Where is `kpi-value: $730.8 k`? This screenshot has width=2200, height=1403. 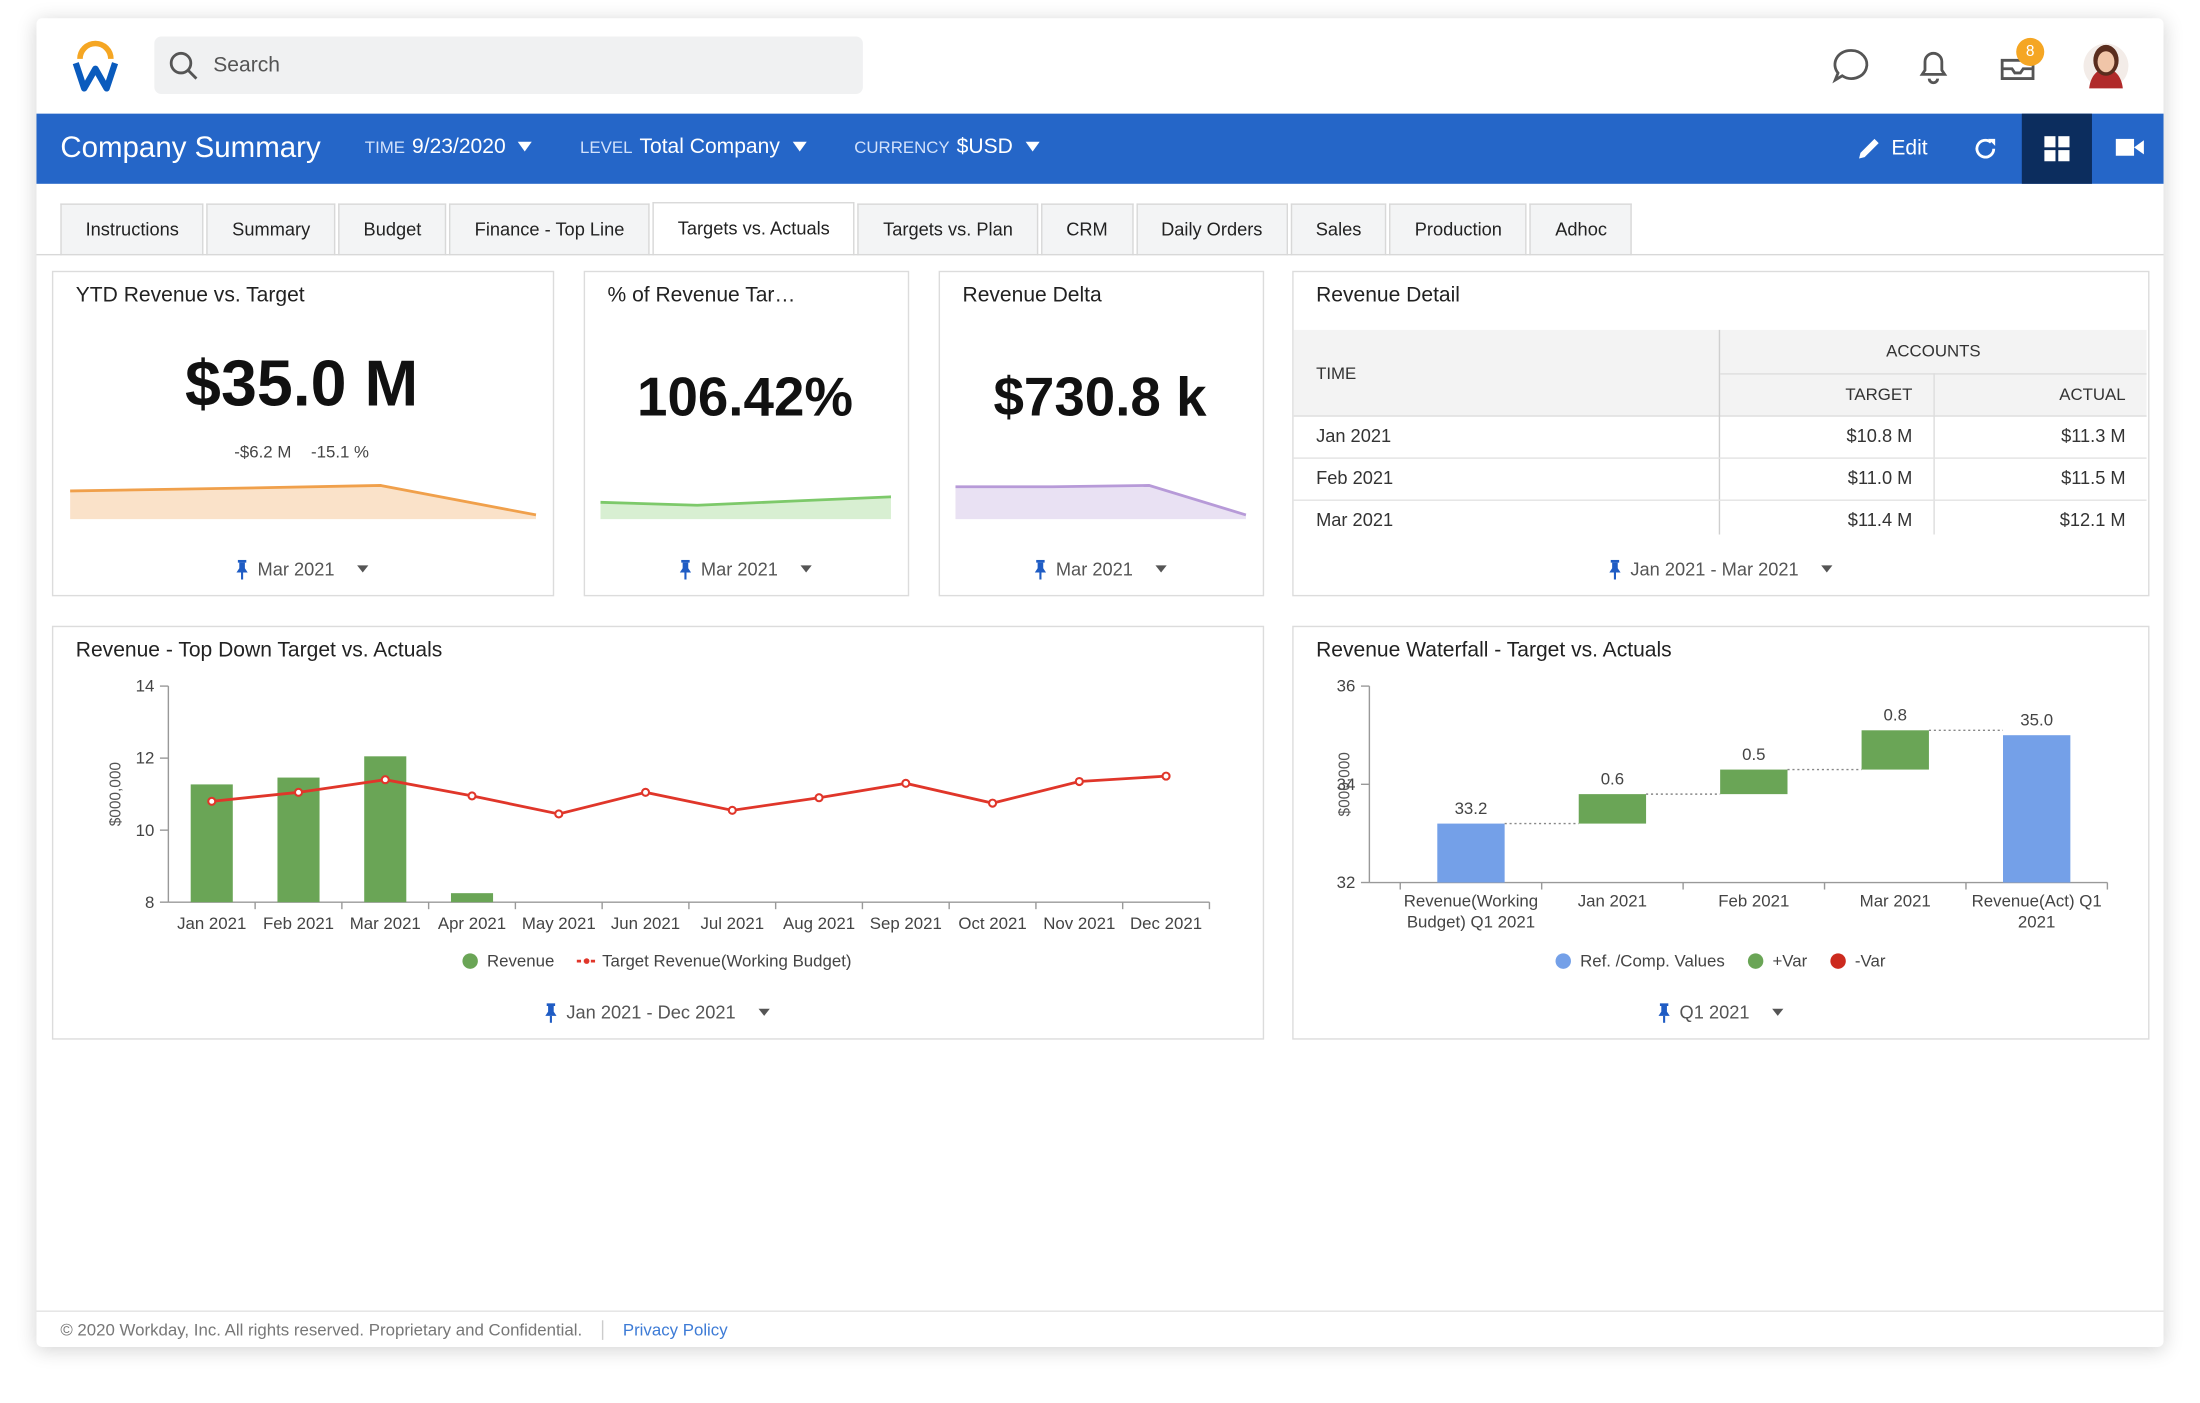
kpi-value: $730.8 k is located at coordinates (1100, 397).